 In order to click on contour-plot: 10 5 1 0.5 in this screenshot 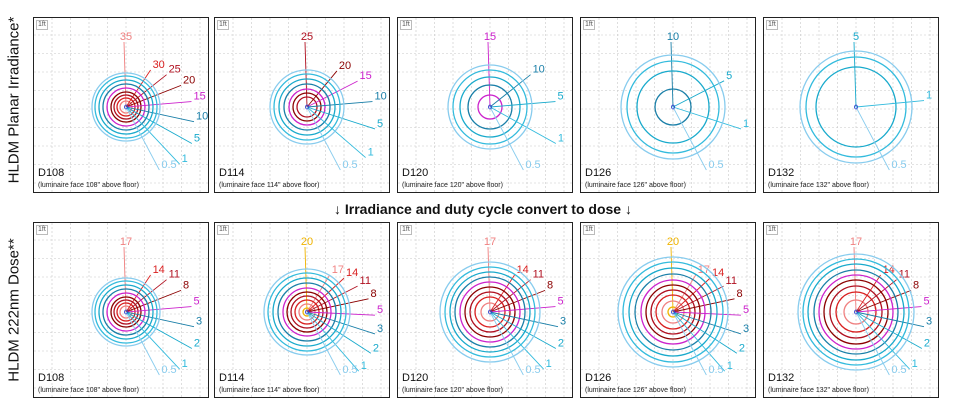, I will do `click(668, 105)`.